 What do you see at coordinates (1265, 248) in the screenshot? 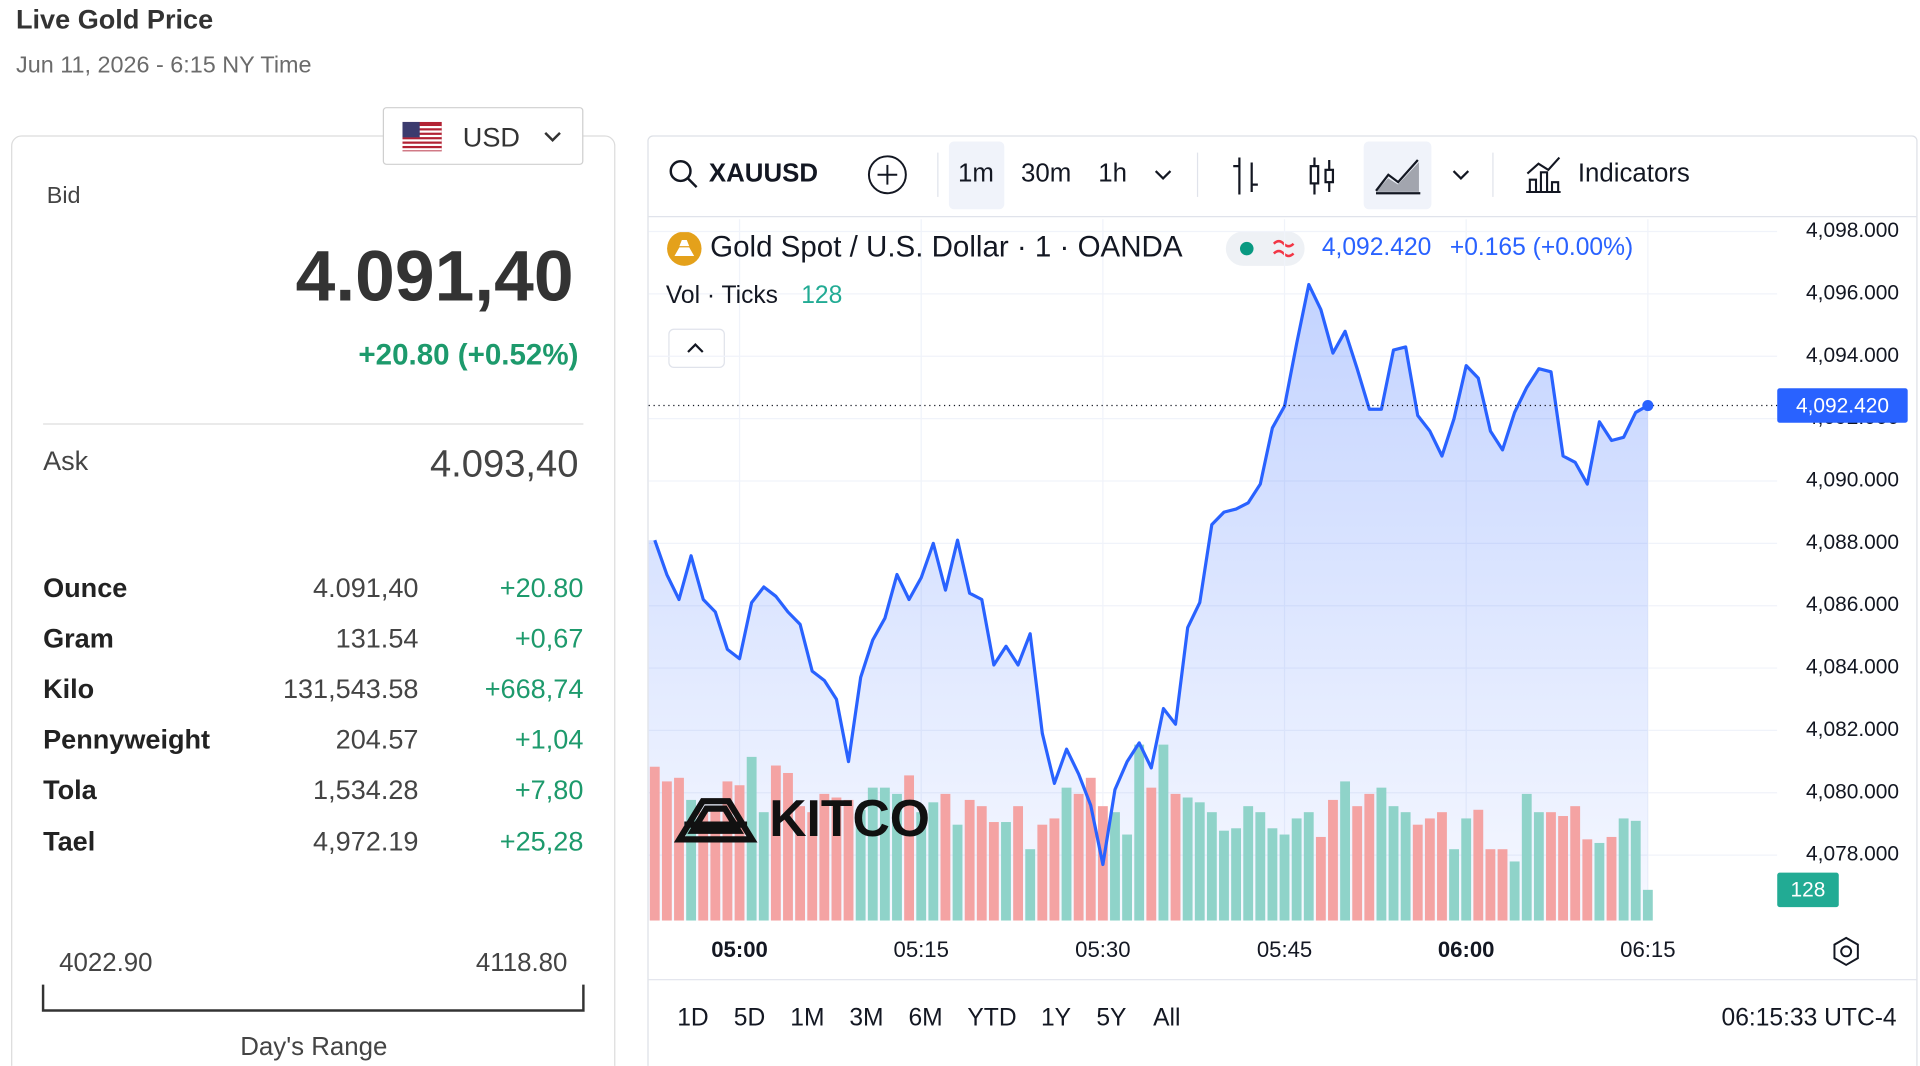
I see `status-pill` at bounding box center [1265, 248].